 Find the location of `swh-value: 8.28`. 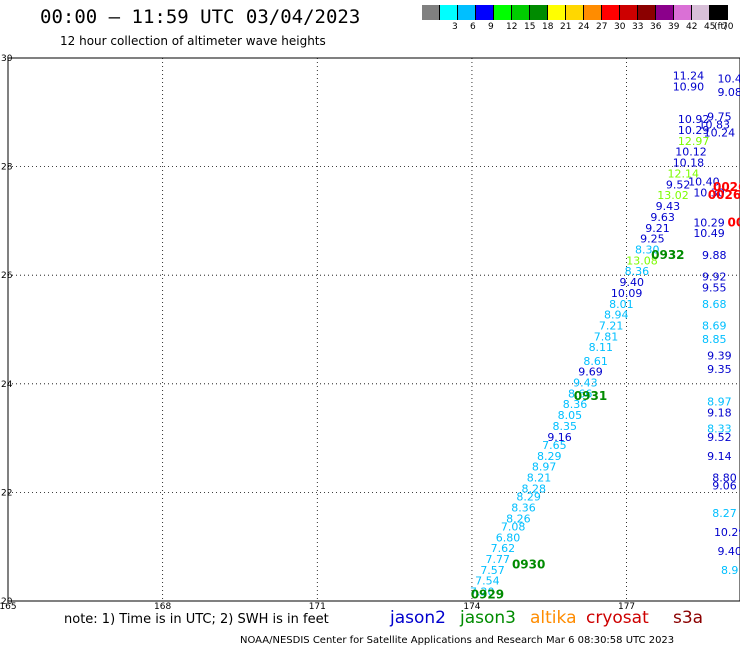

swh-value: 8.28 is located at coordinates (534, 488).